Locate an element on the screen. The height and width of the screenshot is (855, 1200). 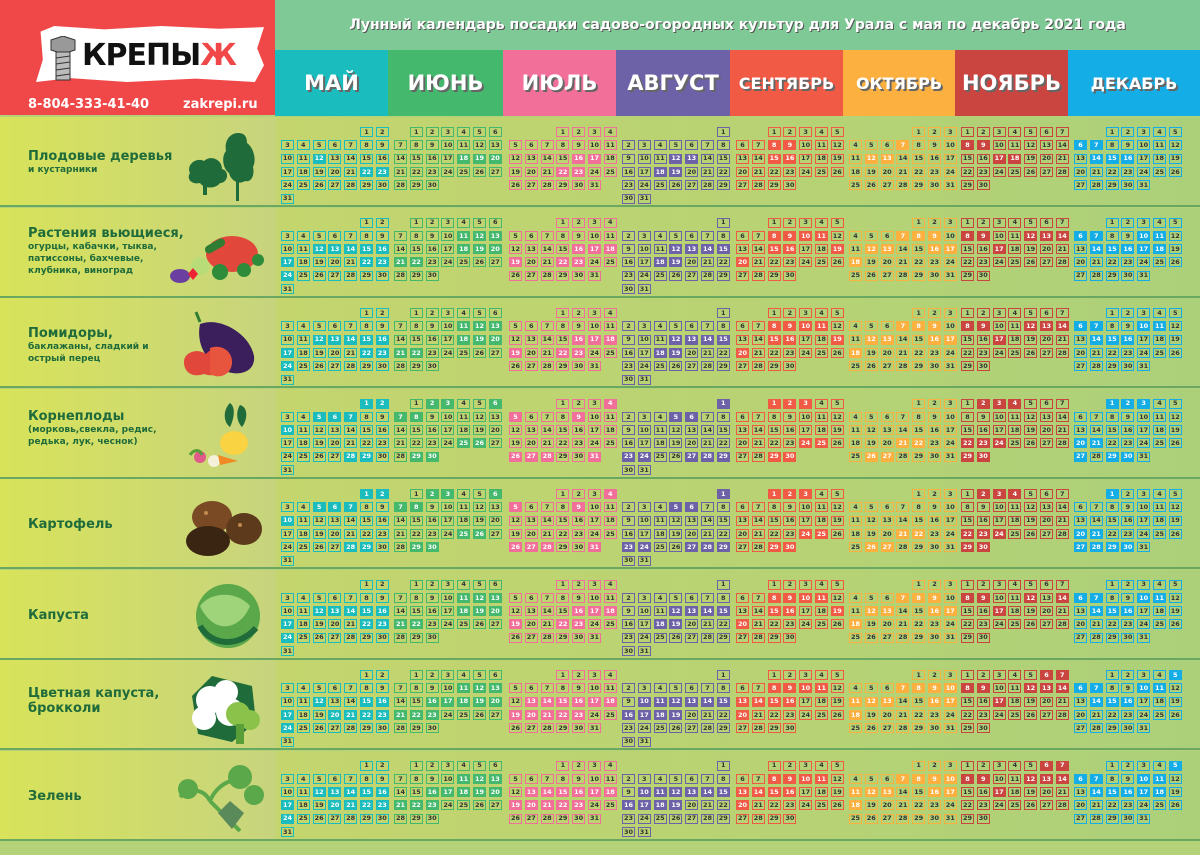
favorable-day-cell: 21 is located at coordinates (903, 533).